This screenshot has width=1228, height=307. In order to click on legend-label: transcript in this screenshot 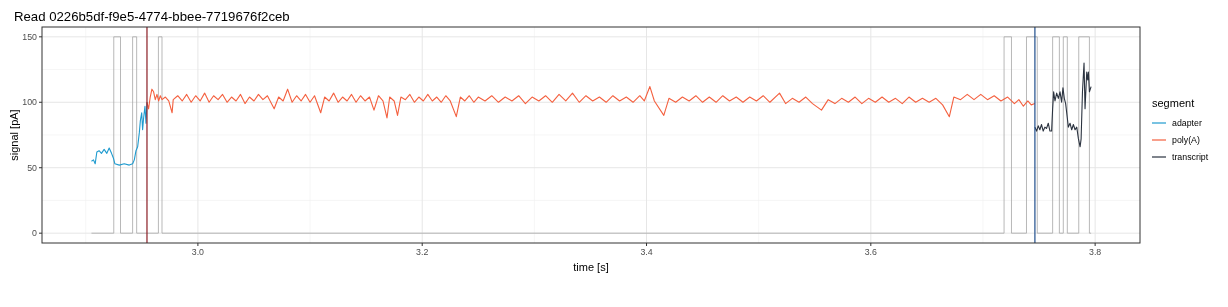, I will do `click(1190, 157)`.